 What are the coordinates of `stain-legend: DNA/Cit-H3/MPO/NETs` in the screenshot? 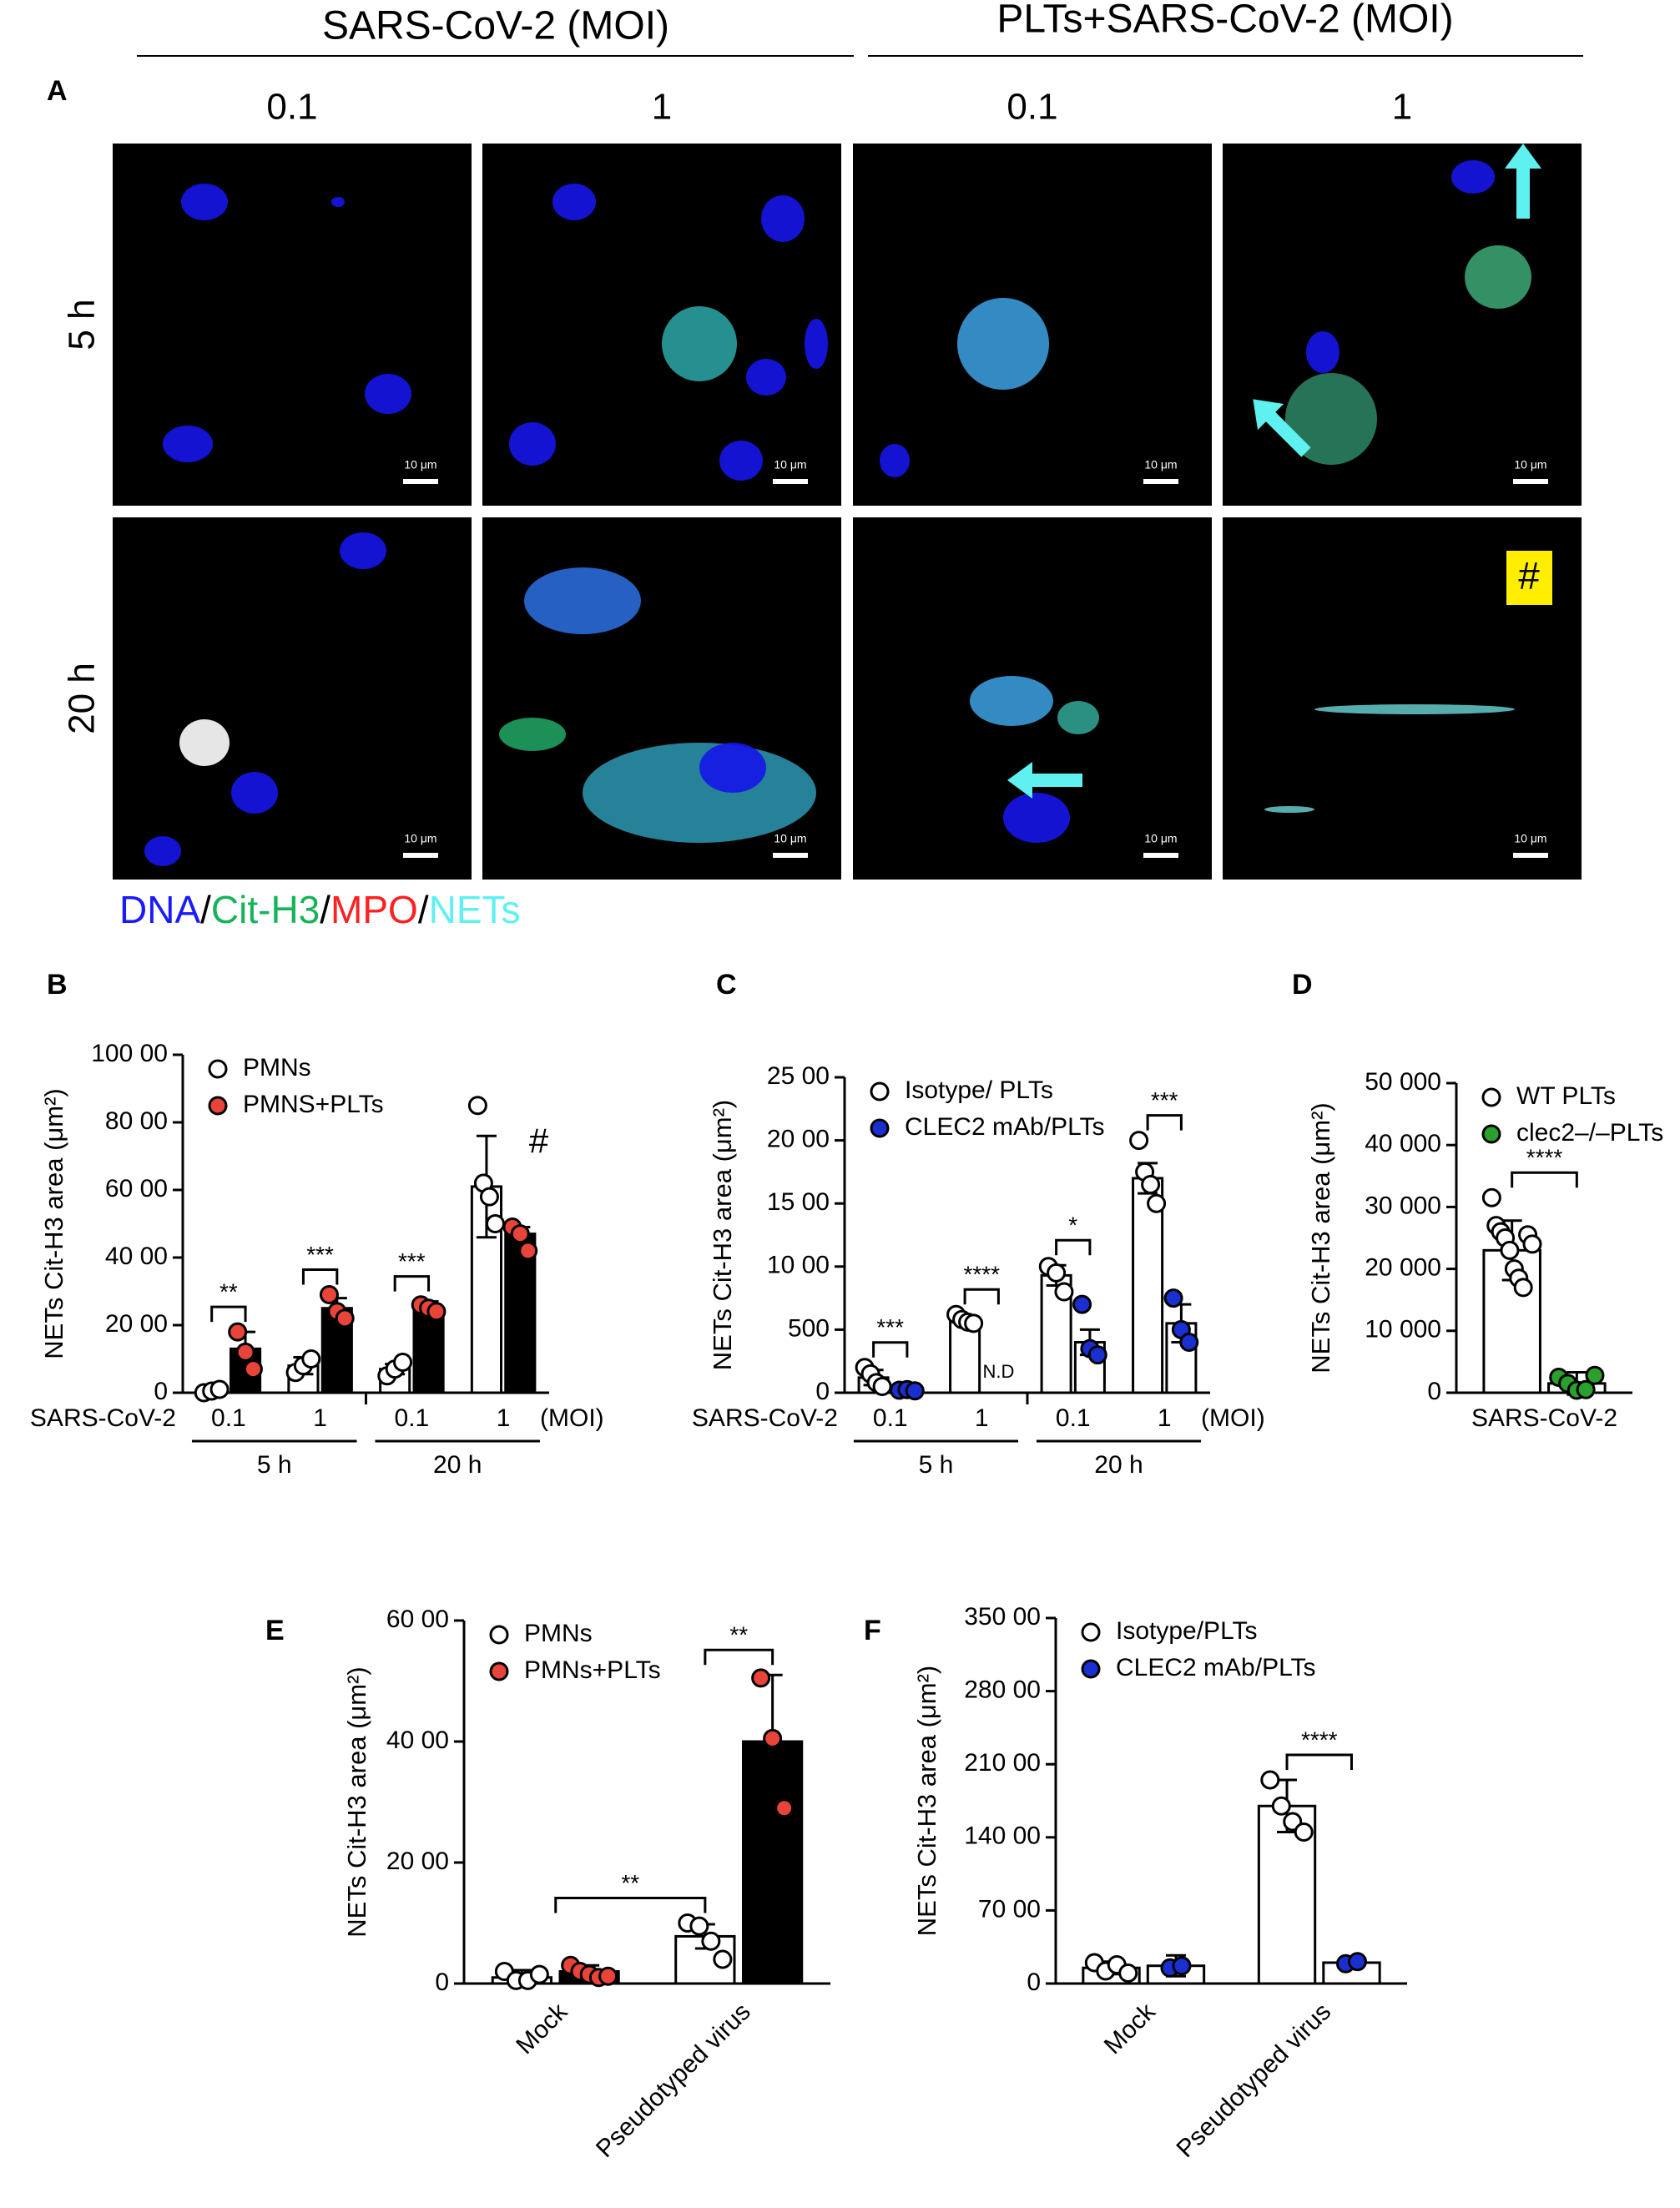 It's located at (320, 910).